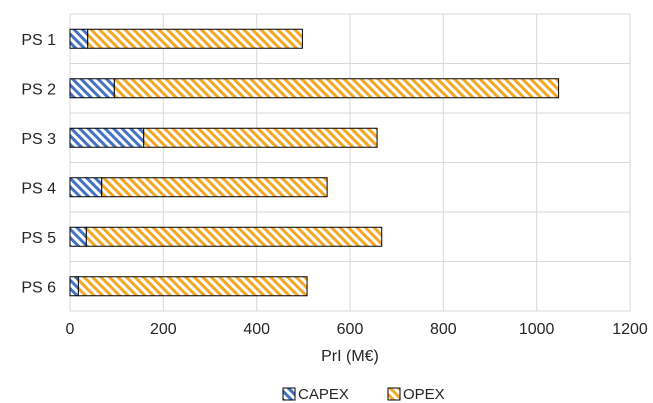 The height and width of the screenshot is (403, 653). I want to click on legend-swatch-capex, so click(289, 394).